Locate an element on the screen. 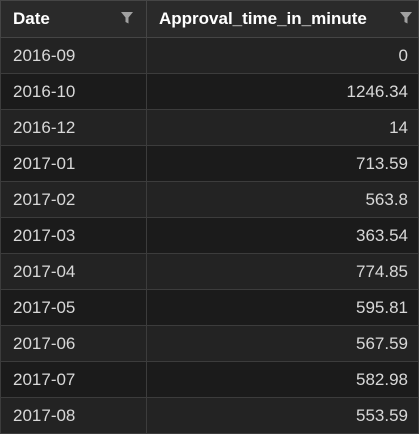 This screenshot has height=434, width=419. table-row: 2017-08 553.59 is located at coordinates (209, 415).